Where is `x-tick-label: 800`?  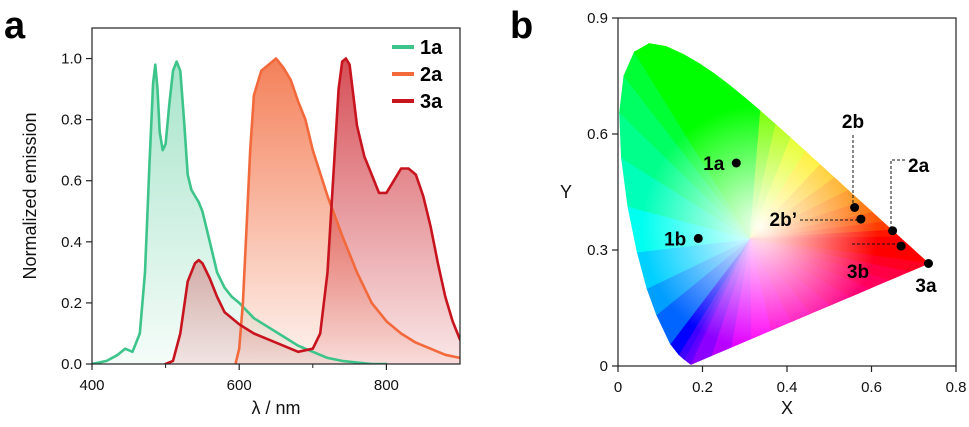 x-tick-label: 800 is located at coordinates (386, 385).